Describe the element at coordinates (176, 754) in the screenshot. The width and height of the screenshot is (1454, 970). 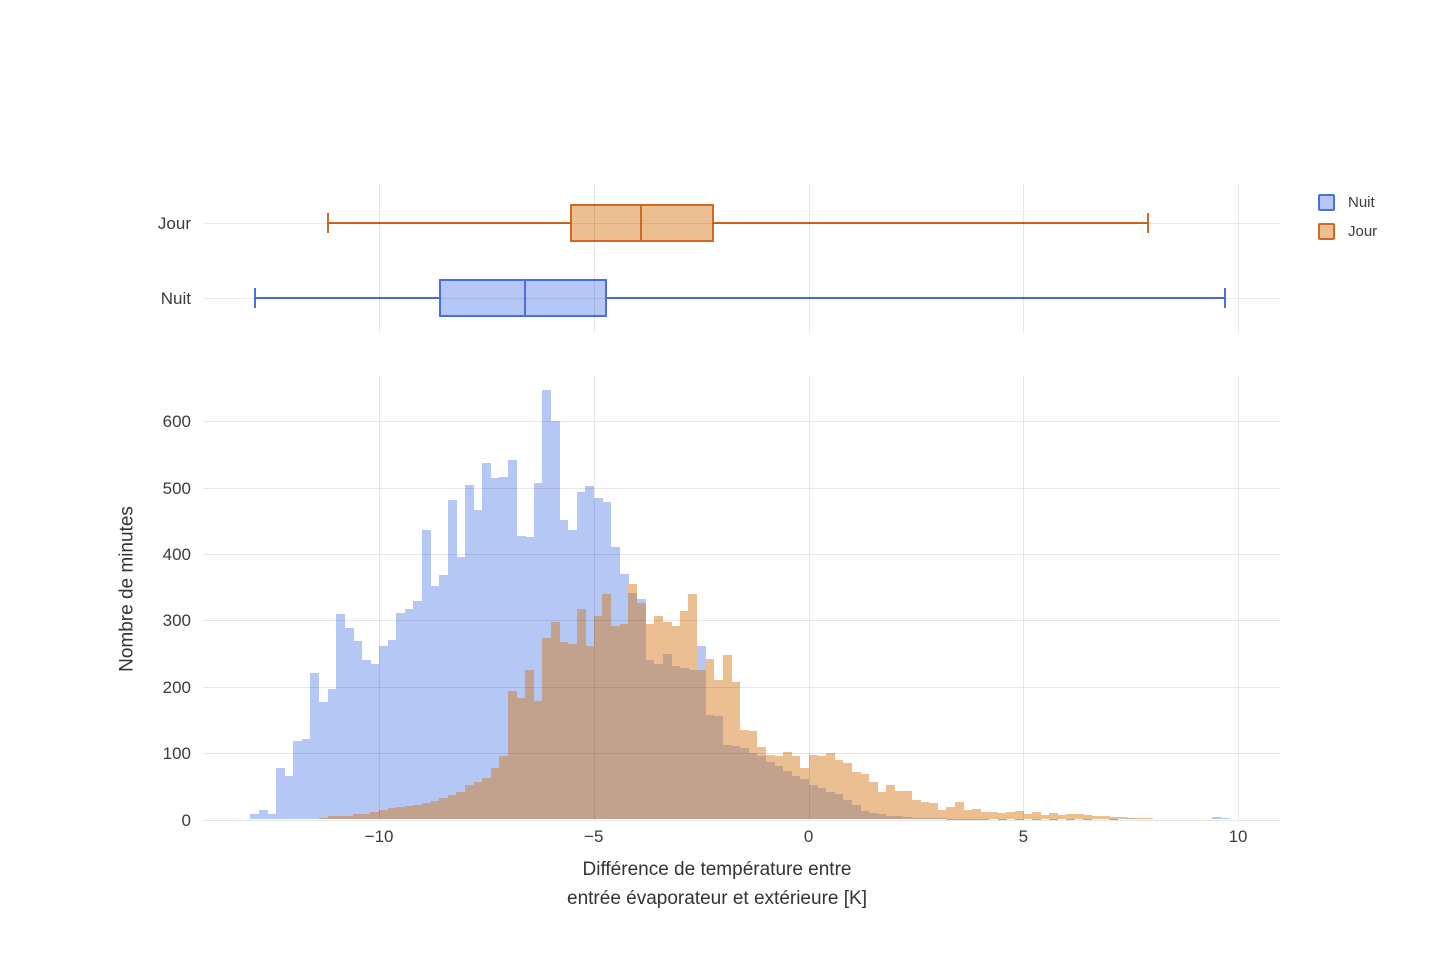
I see `y-tick-label: 100` at that location.